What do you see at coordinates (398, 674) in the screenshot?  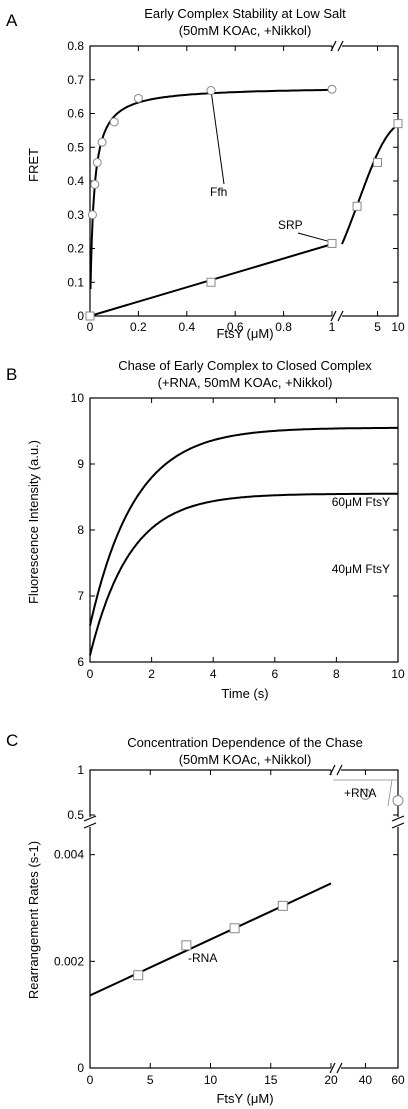 I see `panel-b-xtick-label-5: 10` at bounding box center [398, 674].